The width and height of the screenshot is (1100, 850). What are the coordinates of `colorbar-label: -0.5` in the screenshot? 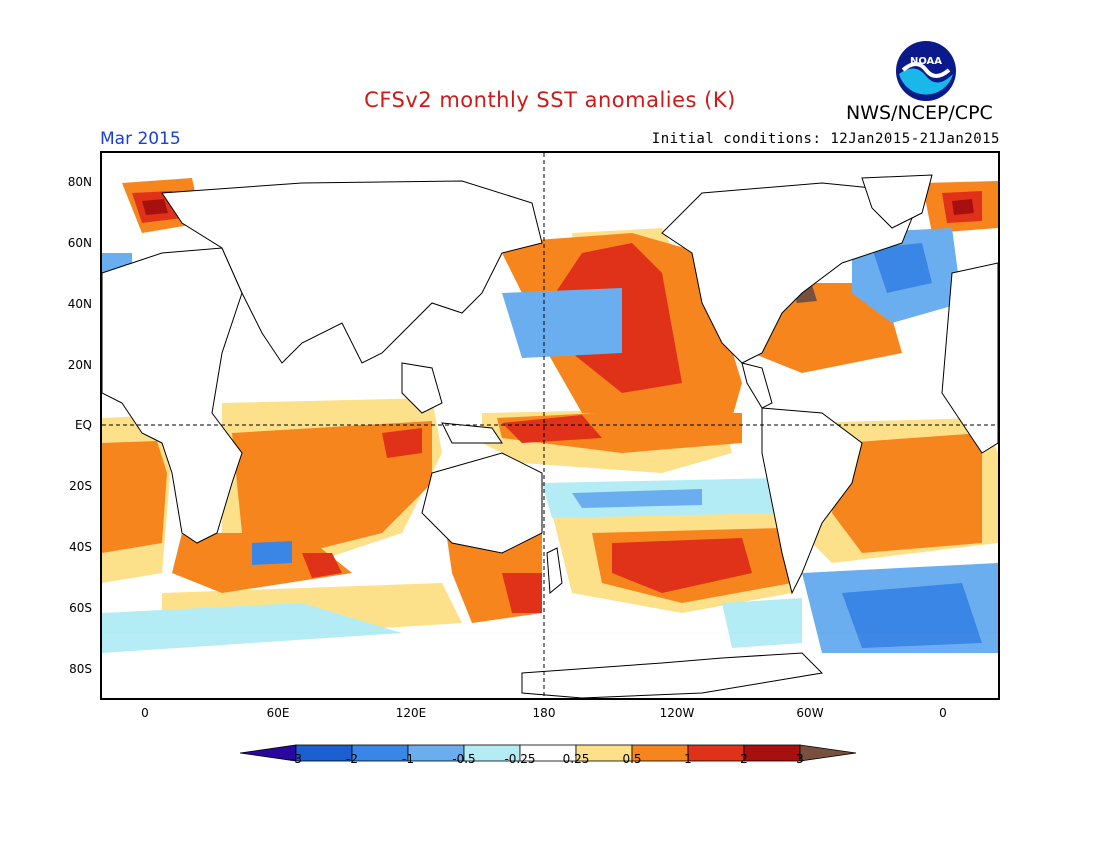 It's located at (464, 759).